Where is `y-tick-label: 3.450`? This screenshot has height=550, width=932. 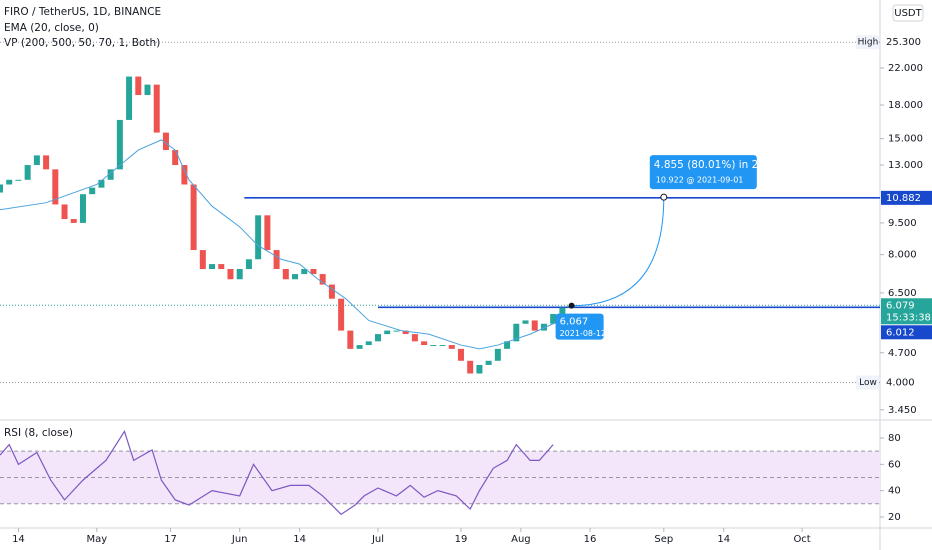 y-tick-label: 3.450 is located at coordinates (902, 410).